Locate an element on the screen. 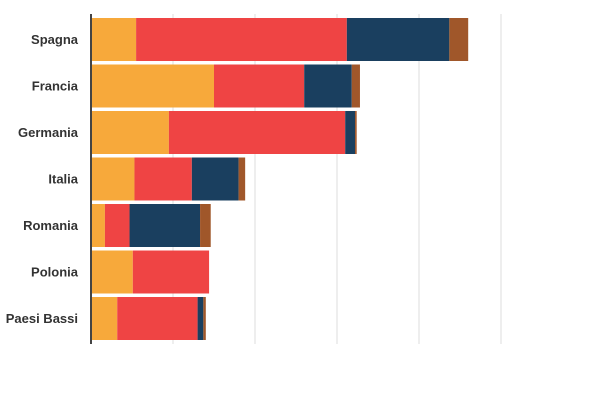  category-label: Paesi Bassi is located at coordinates (42, 318).